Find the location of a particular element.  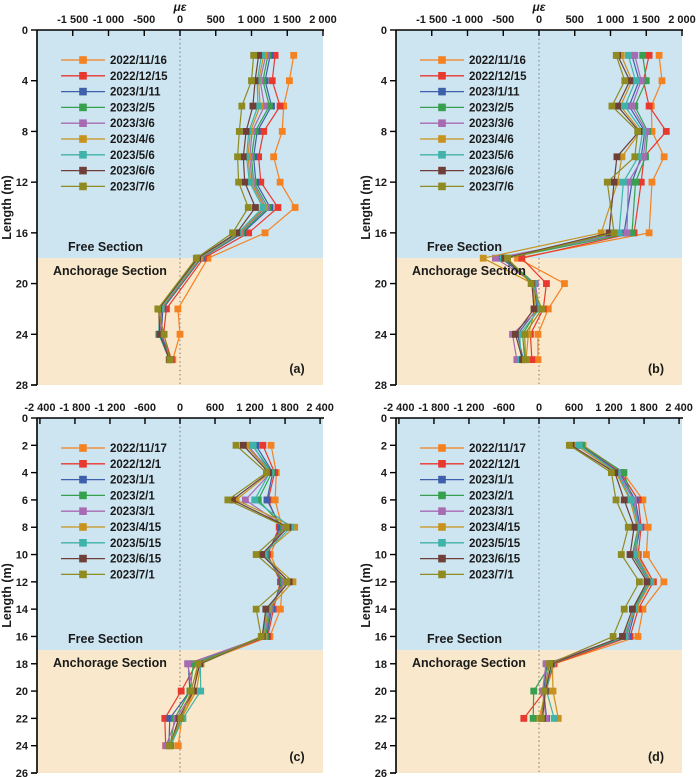

y-tick-label: 4 is located at coordinates (384, 474).